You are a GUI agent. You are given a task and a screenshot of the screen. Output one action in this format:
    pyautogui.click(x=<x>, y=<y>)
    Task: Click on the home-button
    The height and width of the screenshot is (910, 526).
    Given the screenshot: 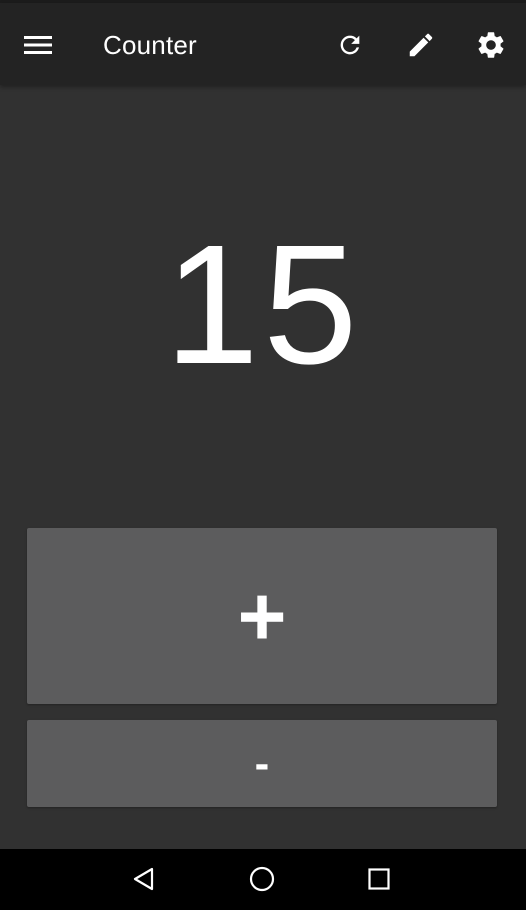 What is the action you would take?
    pyautogui.click(x=262, y=879)
    